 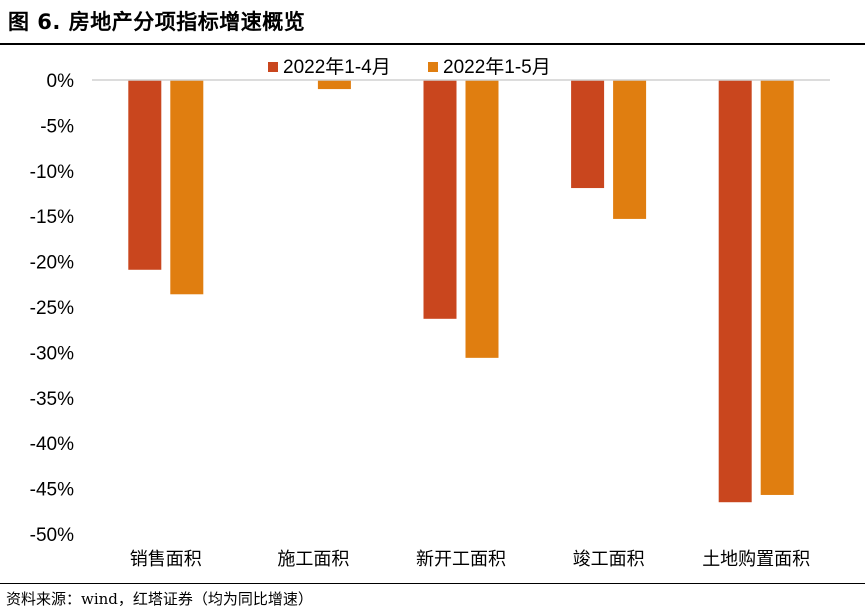 What do you see at coordinates (61, 81) in the screenshot?
I see `y-tick-label: 0%` at bounding box center [61, 81].